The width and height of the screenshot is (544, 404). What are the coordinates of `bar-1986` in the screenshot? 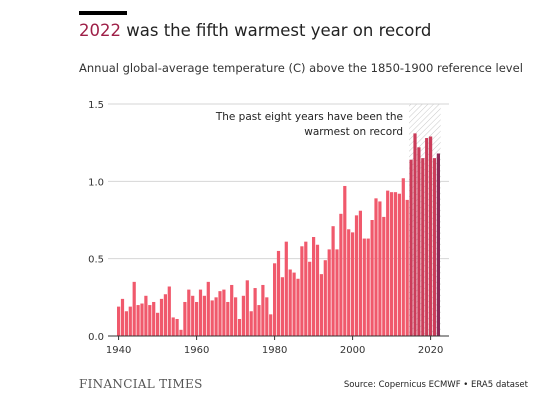 It's located at (298, 307).